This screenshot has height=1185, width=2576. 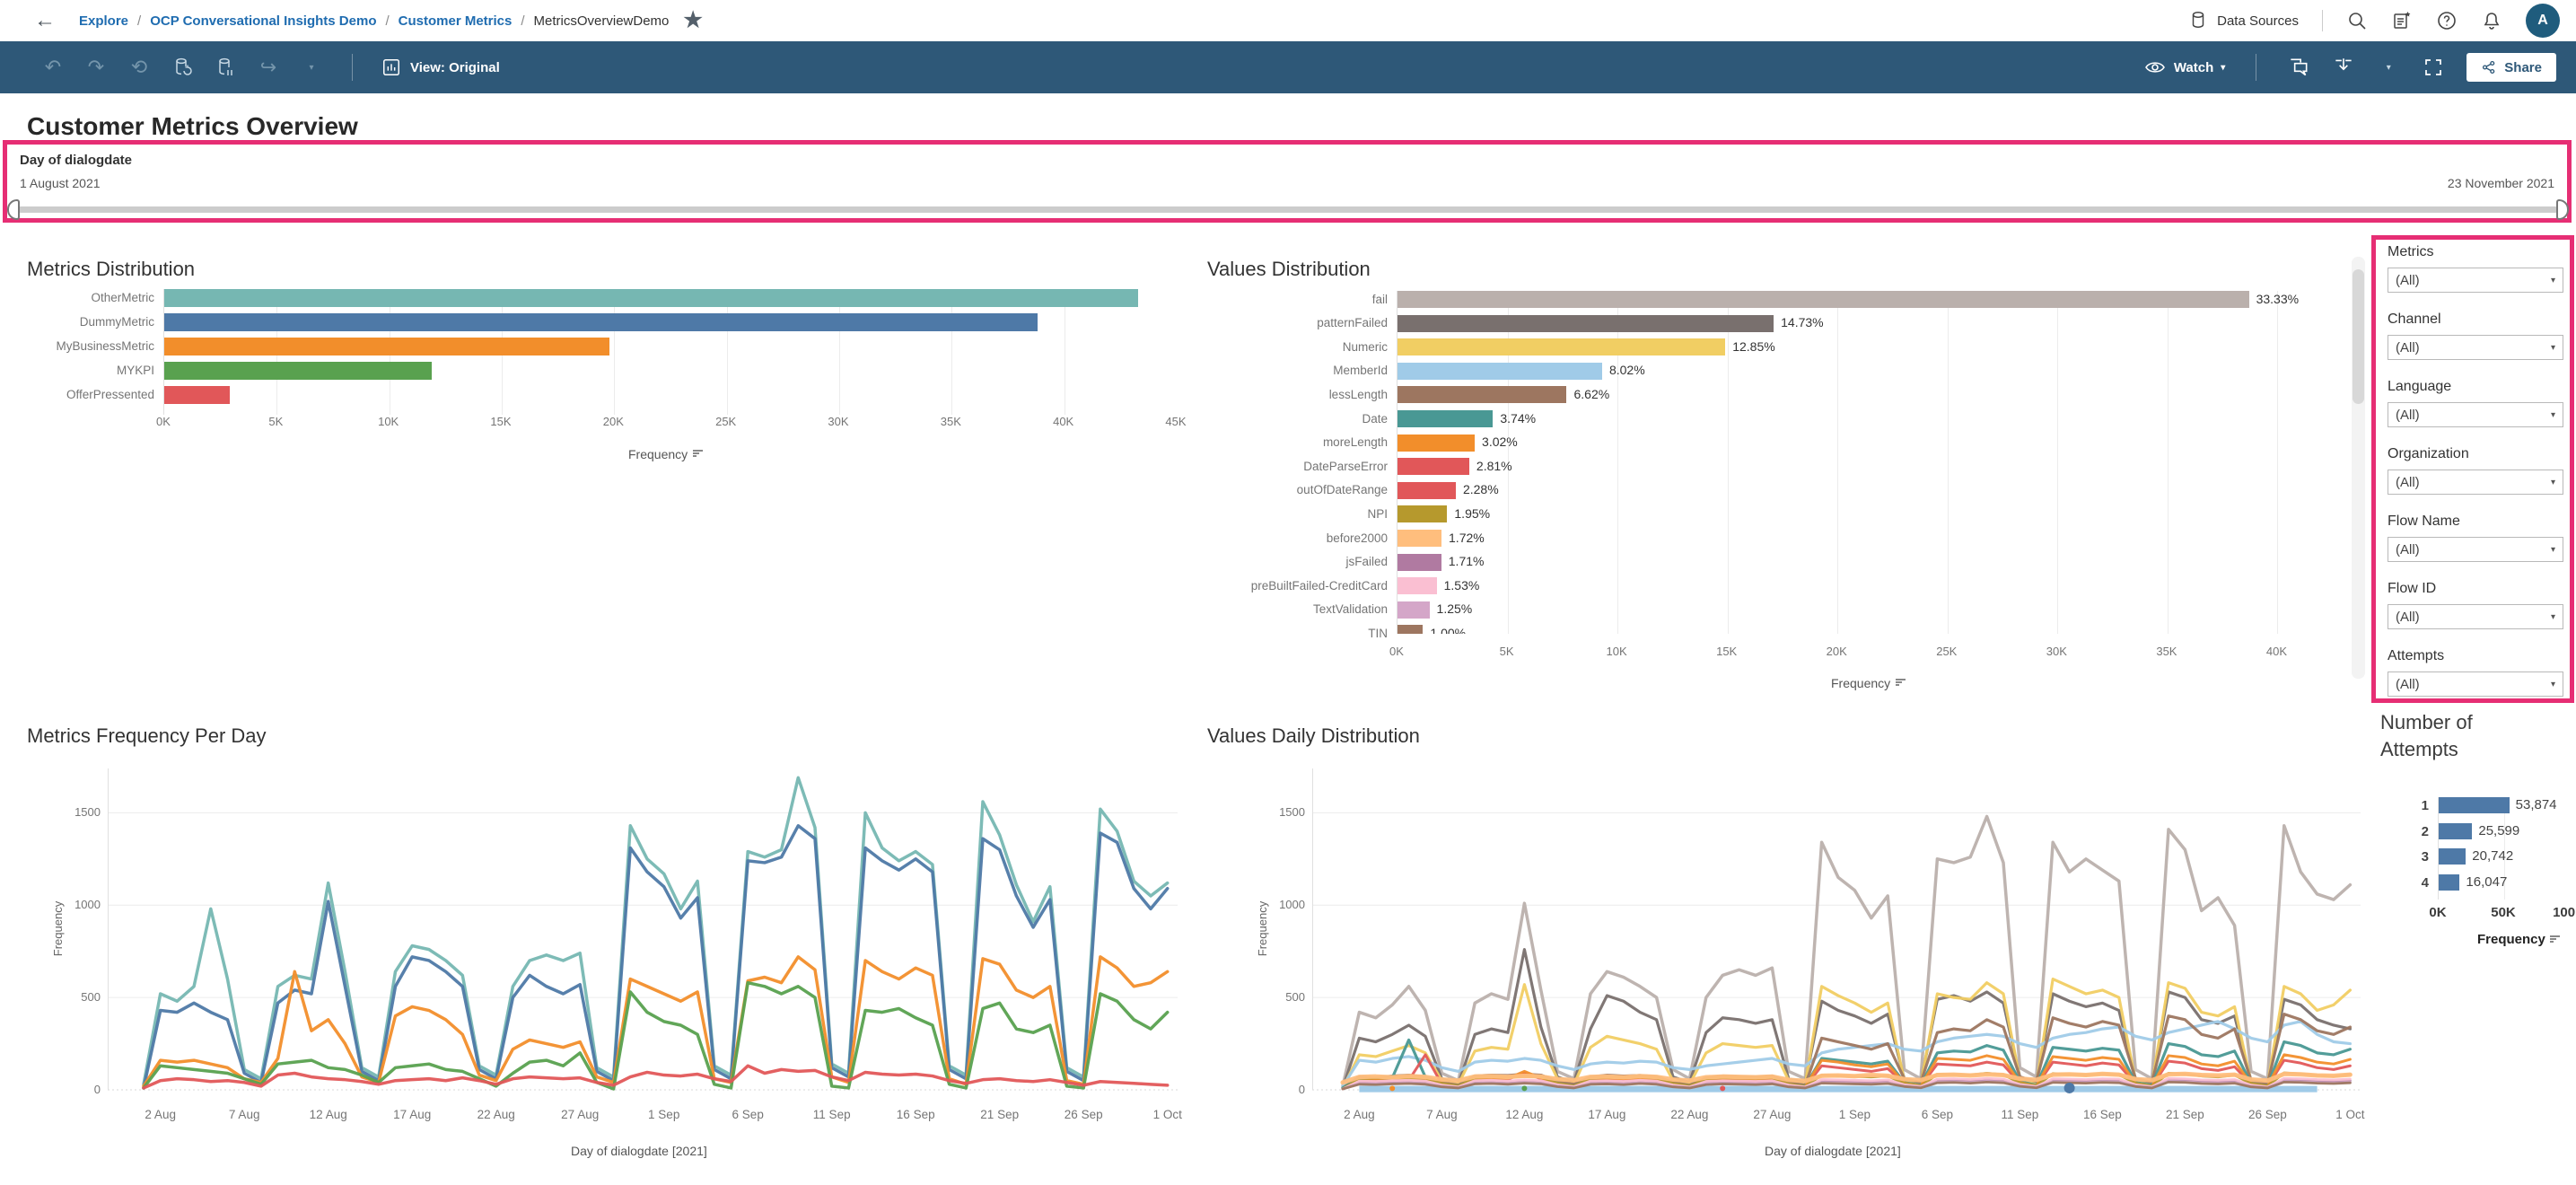 I want to click on redo-icon: ↷, so click(x=96, y=67).